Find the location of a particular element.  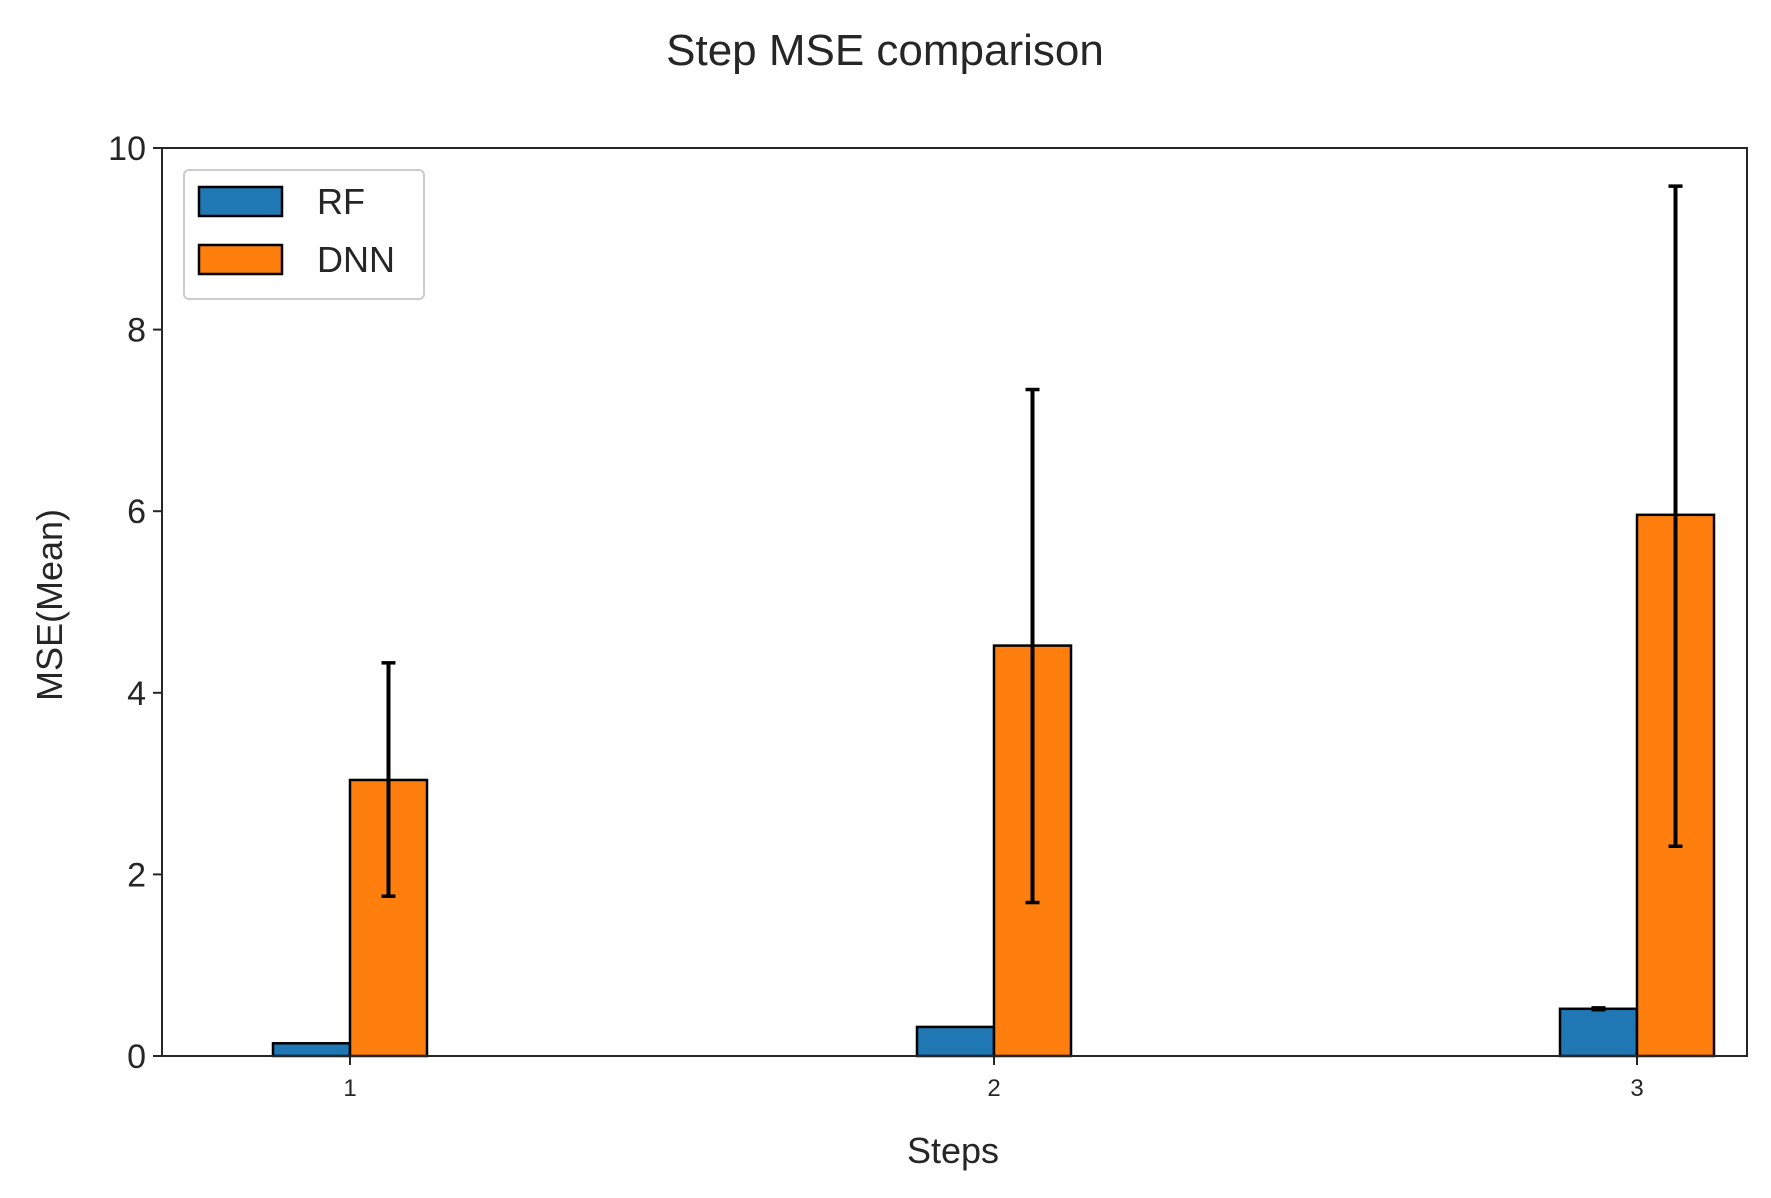

x-tick-label: 3 is located at coordinates (1636, 1088).